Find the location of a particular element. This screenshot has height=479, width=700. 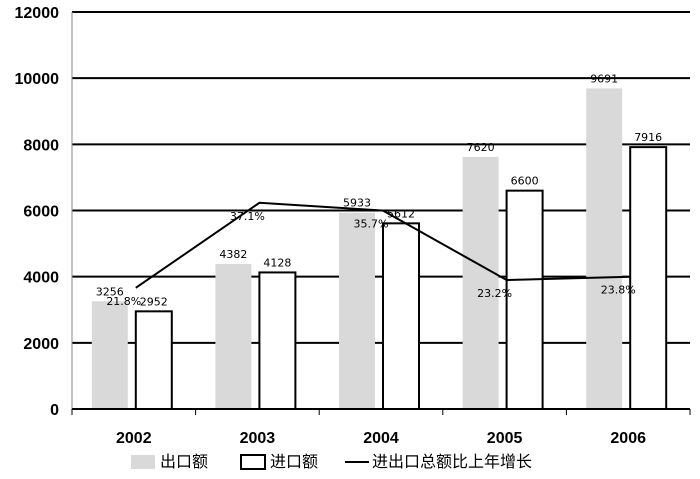

x-axis: 2002 2003 2004 2005 2006 is located at coordinates (381, 427).